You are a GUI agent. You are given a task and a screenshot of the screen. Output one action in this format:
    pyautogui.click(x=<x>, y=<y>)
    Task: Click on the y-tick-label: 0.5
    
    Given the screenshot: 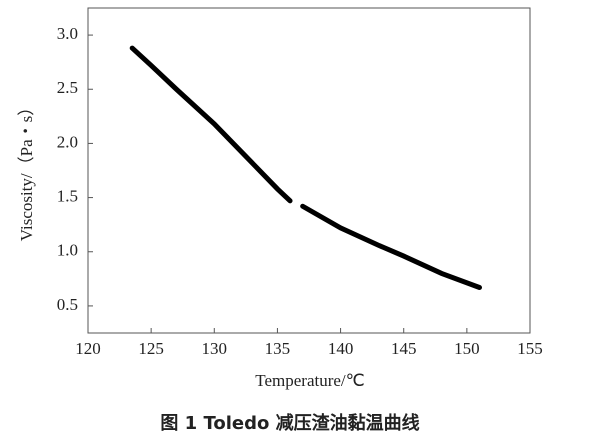 What is the action you would take?
    pyautogui.click(x=67, y=304)
    